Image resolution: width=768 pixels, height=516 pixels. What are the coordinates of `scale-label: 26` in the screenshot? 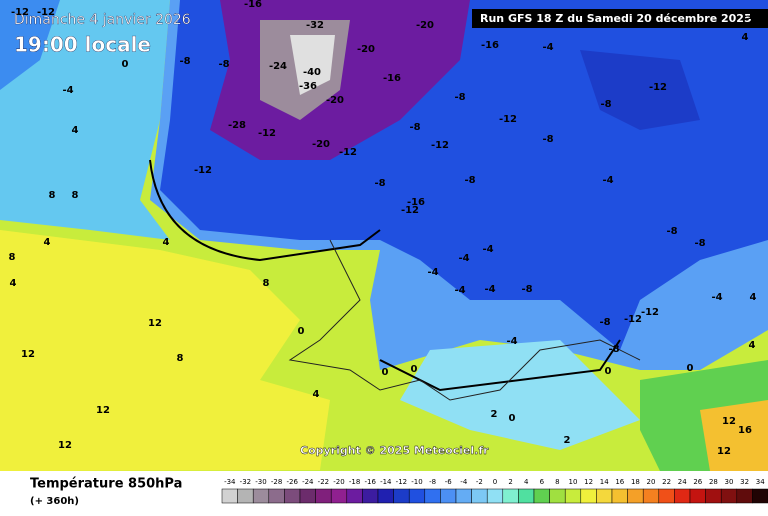 It's located at (697, 482).